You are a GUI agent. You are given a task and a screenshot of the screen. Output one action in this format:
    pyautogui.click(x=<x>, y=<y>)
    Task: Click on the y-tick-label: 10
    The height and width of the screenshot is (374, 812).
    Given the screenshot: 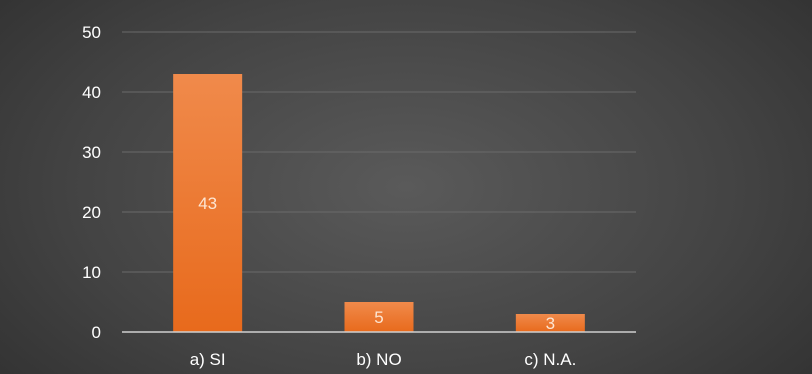 What is the action you would take?
    pyautogui.click(x=91, y=272)
    